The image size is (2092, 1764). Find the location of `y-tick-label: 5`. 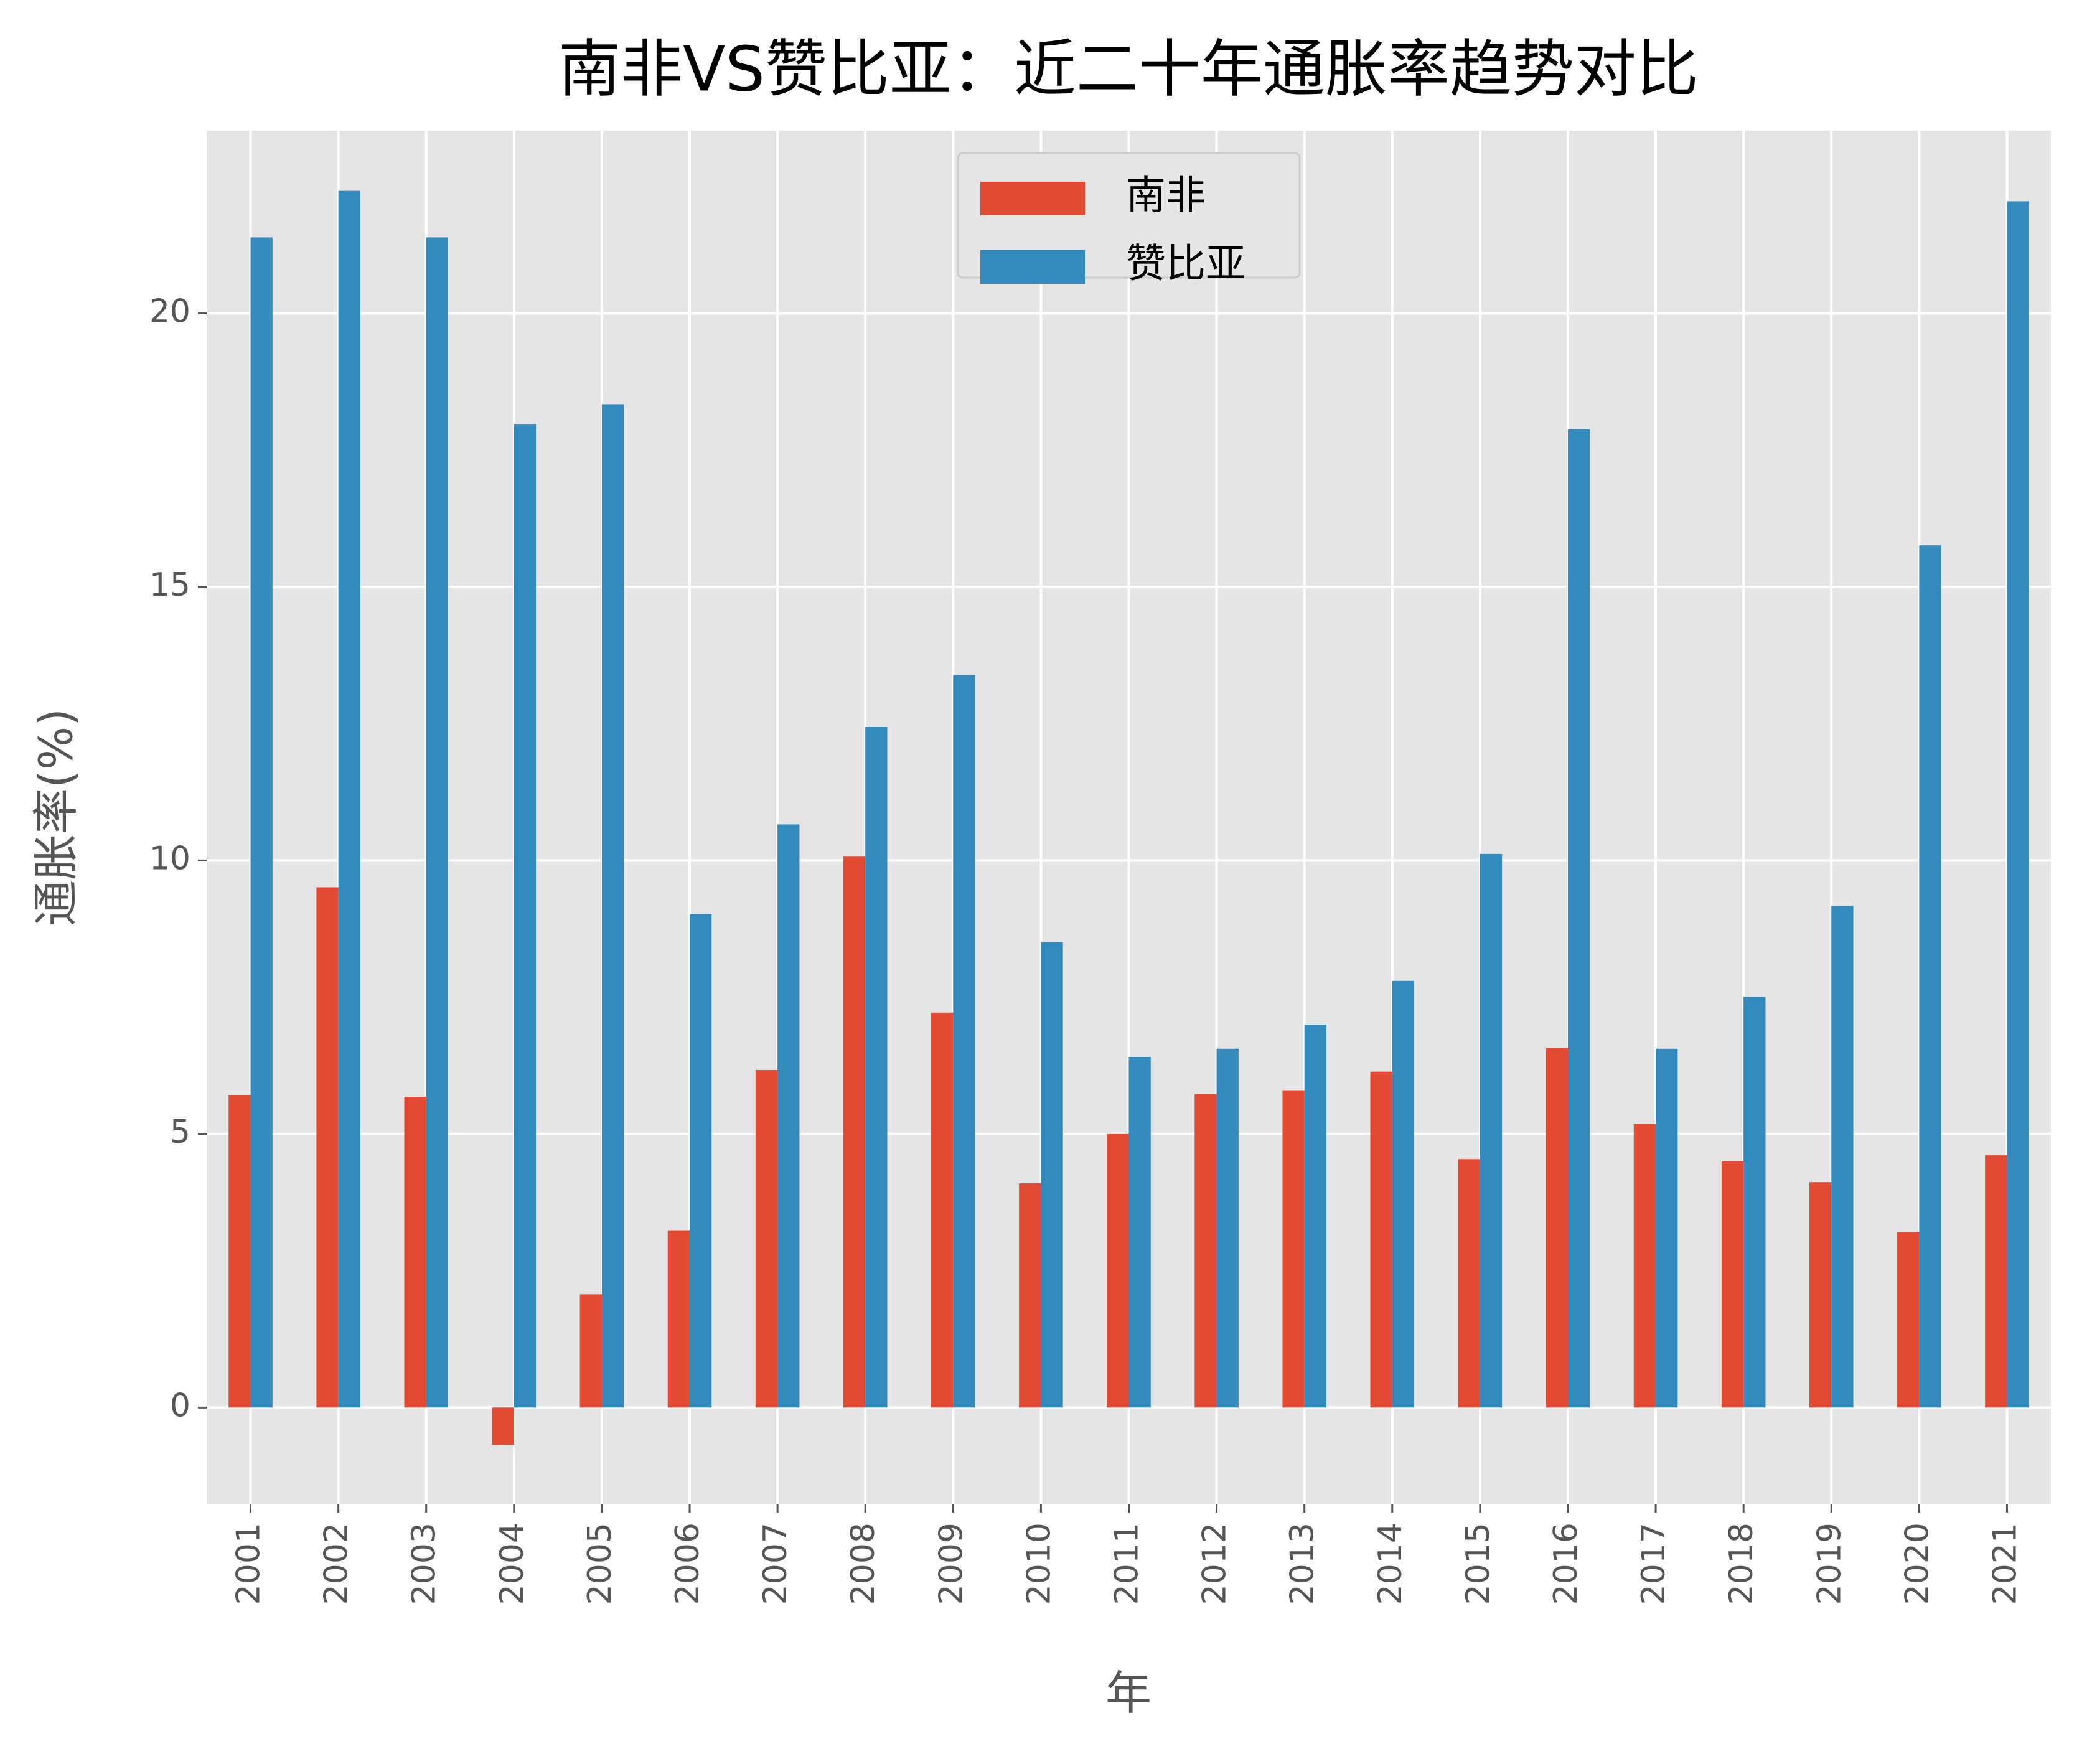

y-tick-label: 5 is located at coordinates (180, 1132).